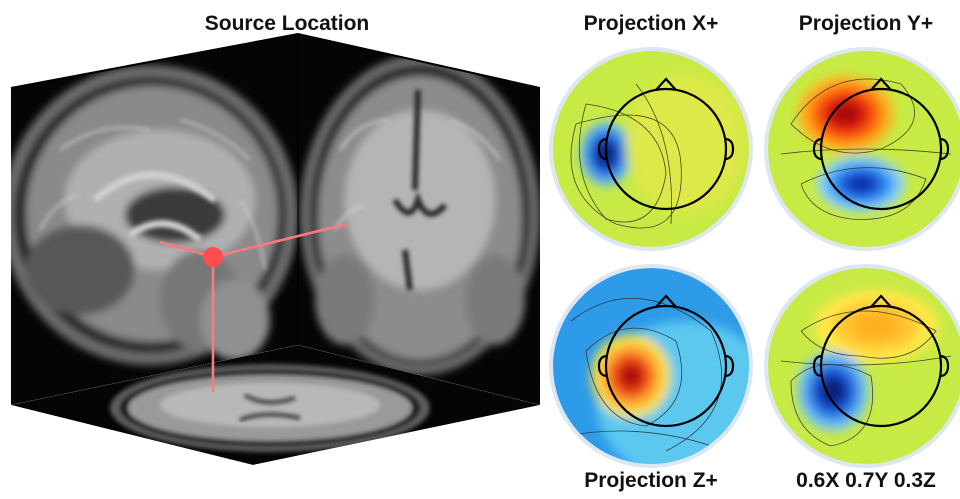 The height and width of the screenshot is (499, 960). Describe the element at coordinates (275, 405) in the screenshot. I see `axial-slice` at that location.